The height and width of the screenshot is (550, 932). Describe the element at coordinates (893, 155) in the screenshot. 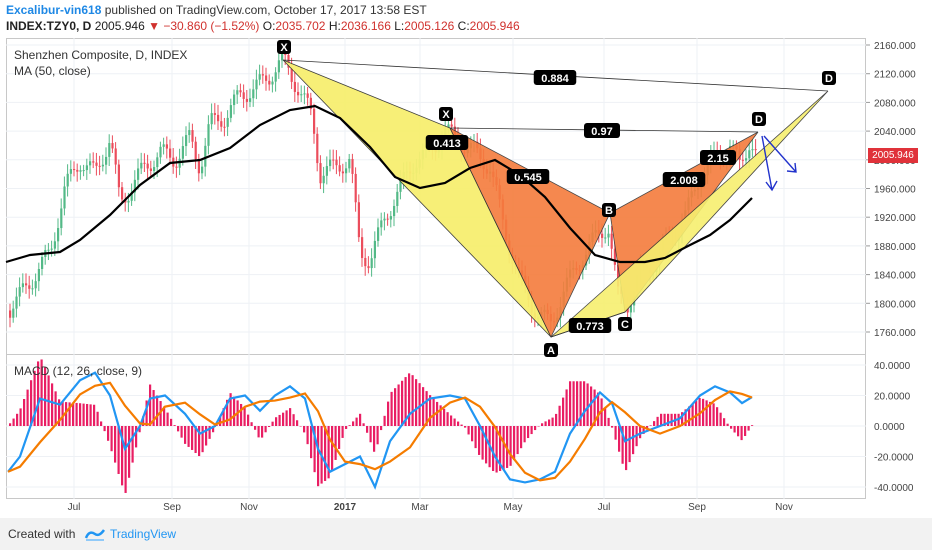

I see `current-price-tag: 2005.946` at that location.